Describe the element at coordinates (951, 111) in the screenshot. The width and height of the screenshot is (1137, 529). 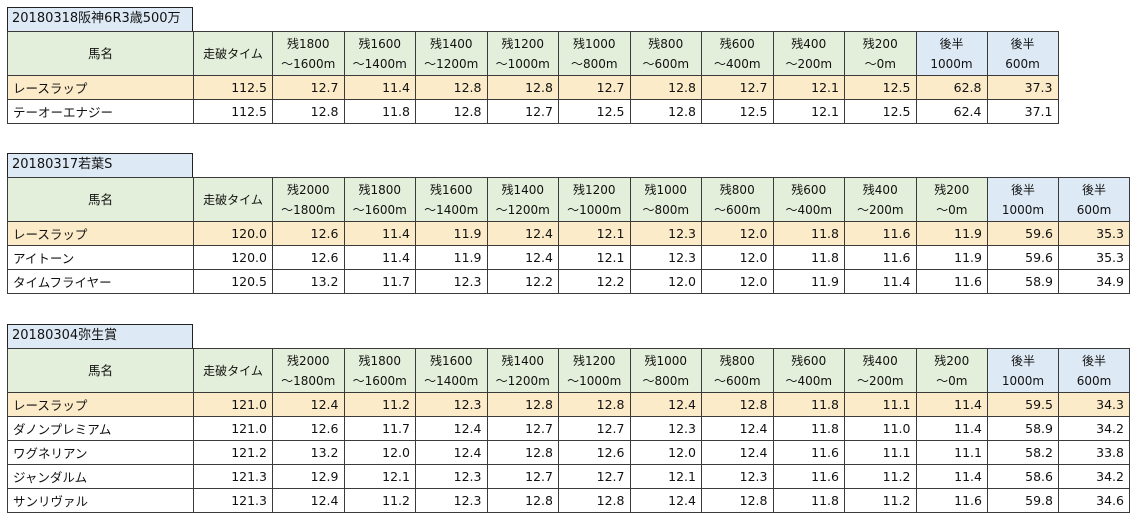
I see `late-section-time-cell: 62.4` at that location.